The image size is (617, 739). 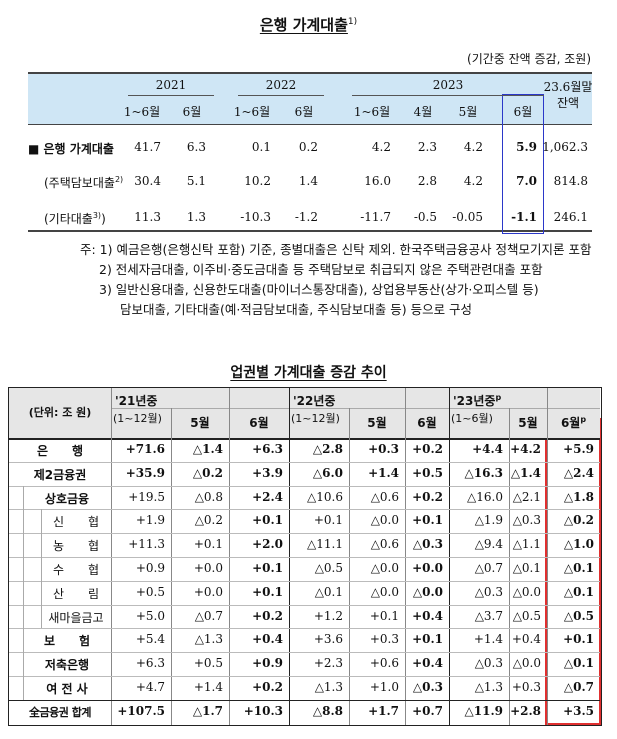 What do you see at coordinates (578, 710) in the screenshot?
I see `table2-value: +3.5` at bounding box center [578, 710].